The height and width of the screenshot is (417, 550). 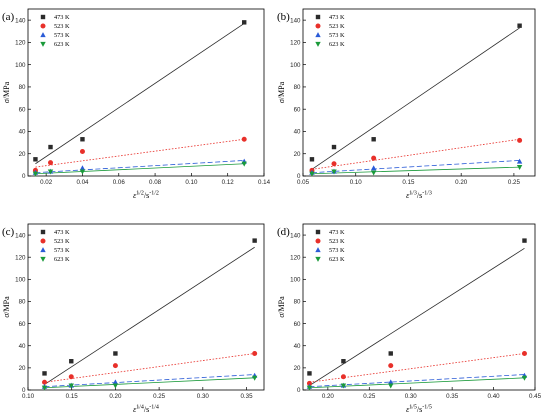 I want to click on x-tick-label: 0.12, so click(x=228, y=182).